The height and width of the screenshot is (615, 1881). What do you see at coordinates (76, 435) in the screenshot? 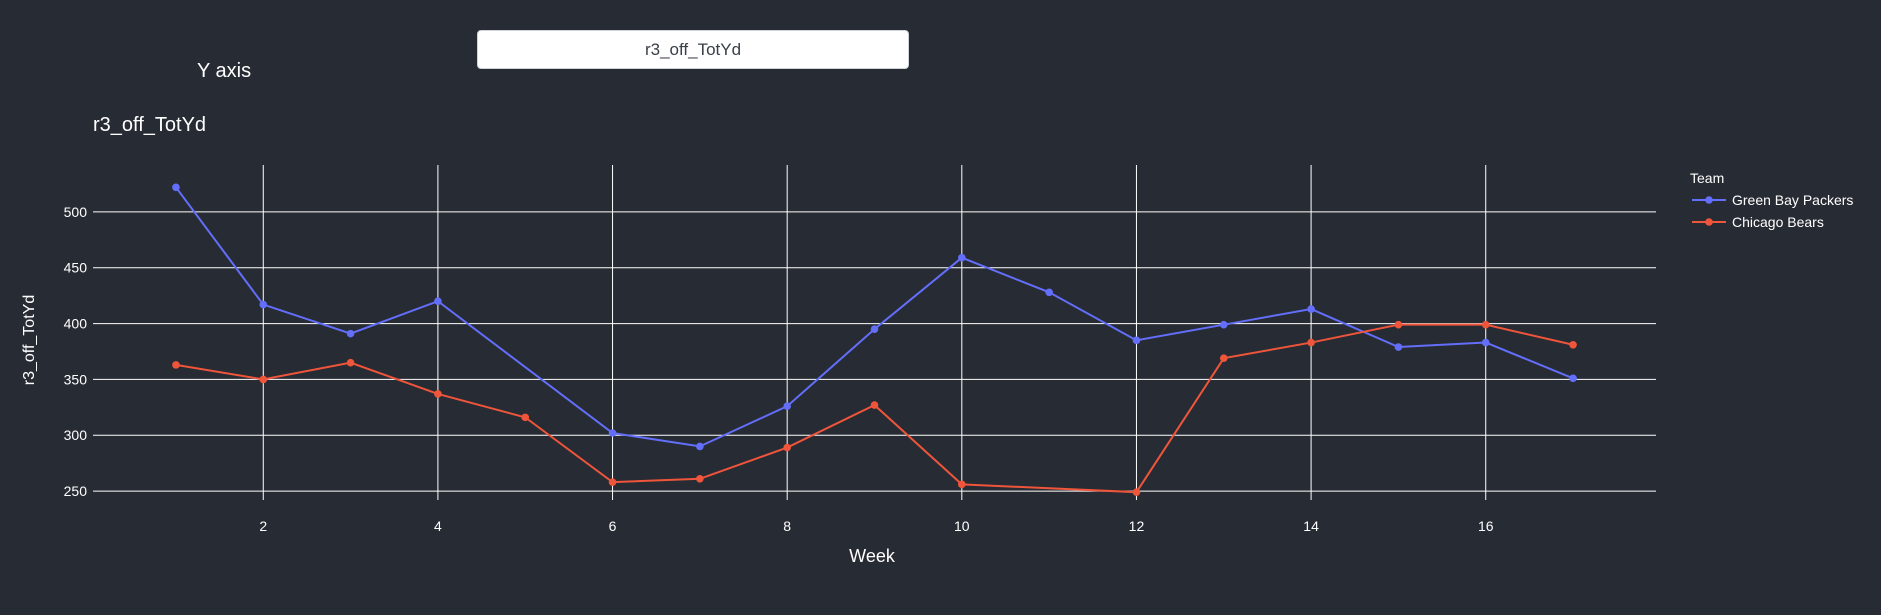
I see `y-tick-label: 300` at bounding box center [76, 435].